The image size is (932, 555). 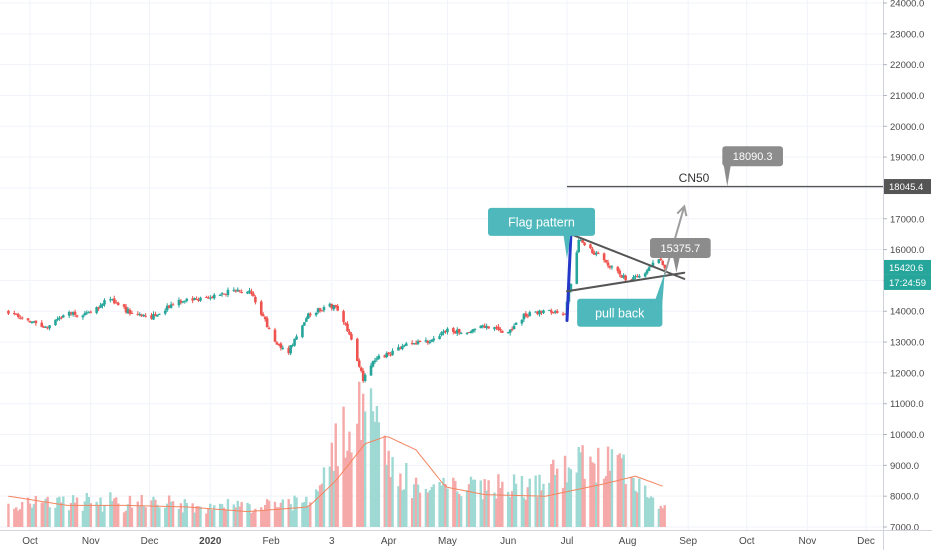 I want to click on bar-countdown-label: 17:24:59, so click(x=907, y=283).